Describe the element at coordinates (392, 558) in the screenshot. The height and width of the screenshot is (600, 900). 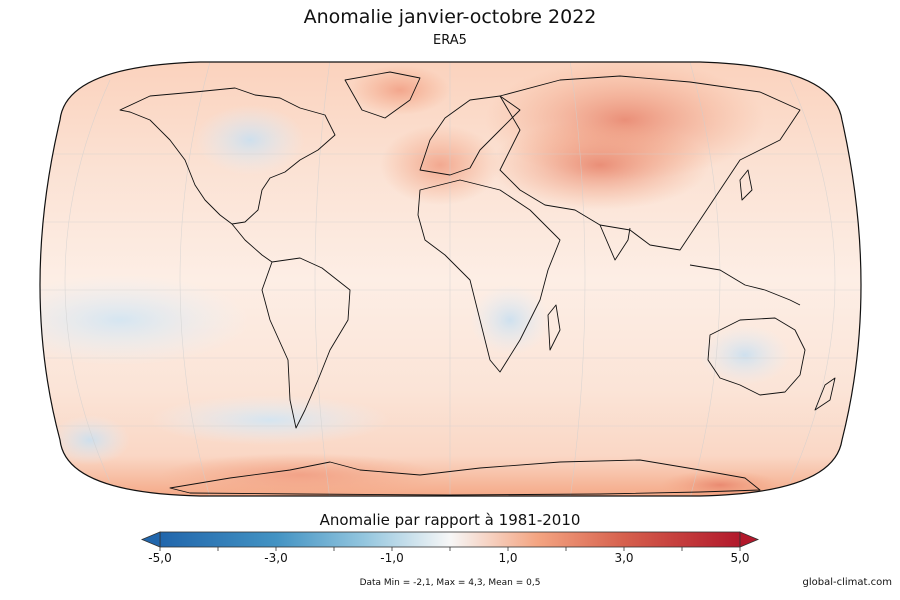
I see `colorbar-tick-label: -1,0` at that location.